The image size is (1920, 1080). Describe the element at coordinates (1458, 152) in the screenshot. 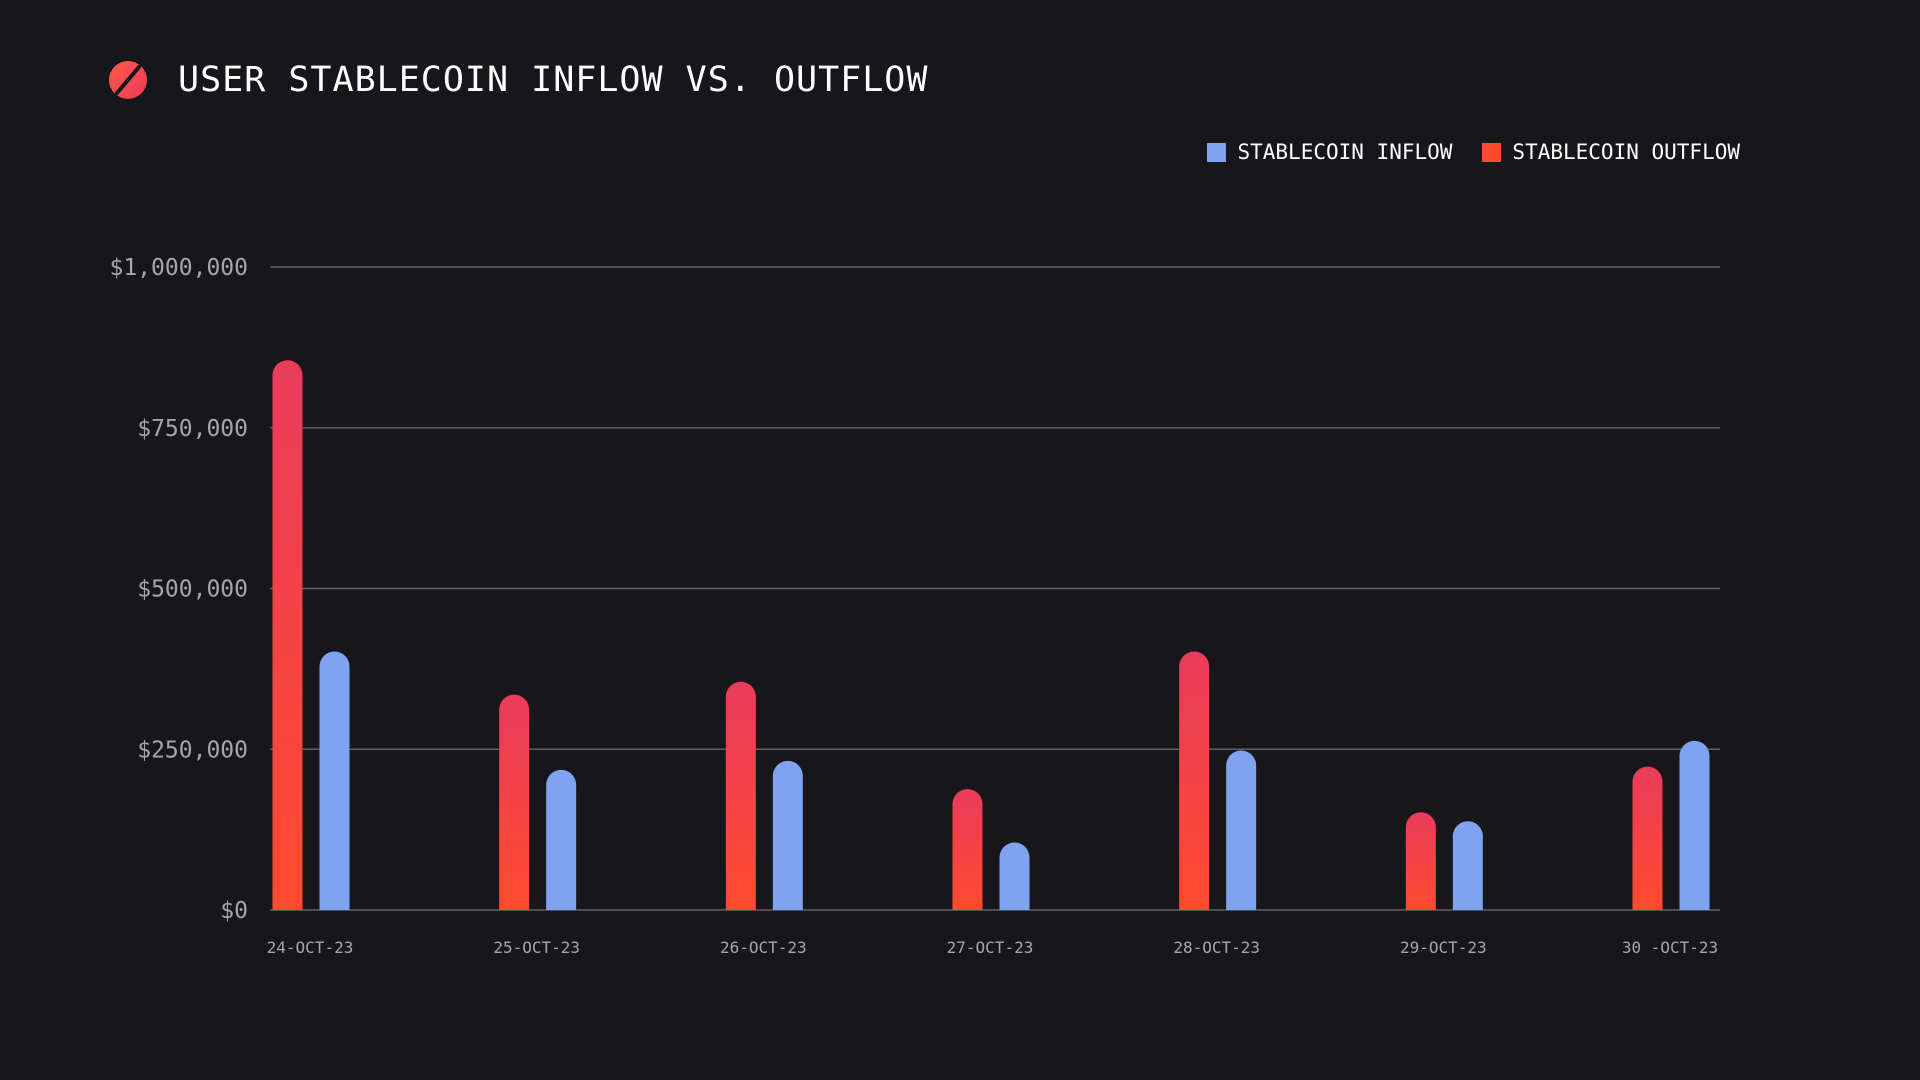

I see `chart-legend: STABLECOIN INFLOW STABLECOIN OUTFLOW` at that location.